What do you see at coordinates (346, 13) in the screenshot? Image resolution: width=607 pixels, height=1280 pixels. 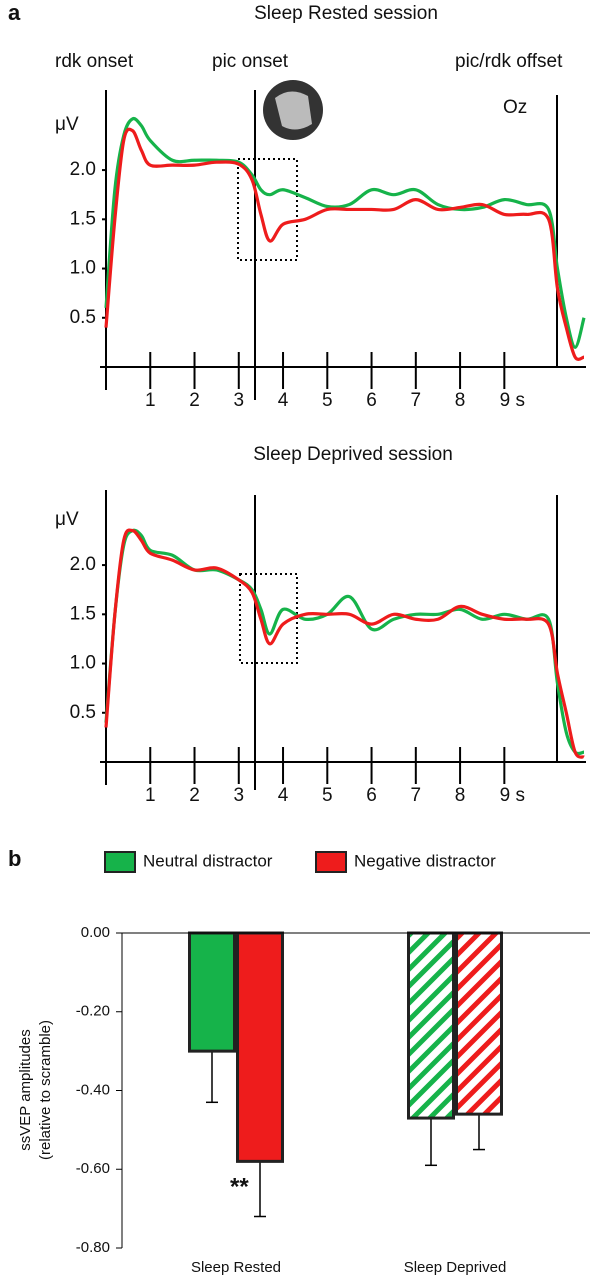 I see `chart-title: Sleep Rested session` at bounding box center [346, 13].